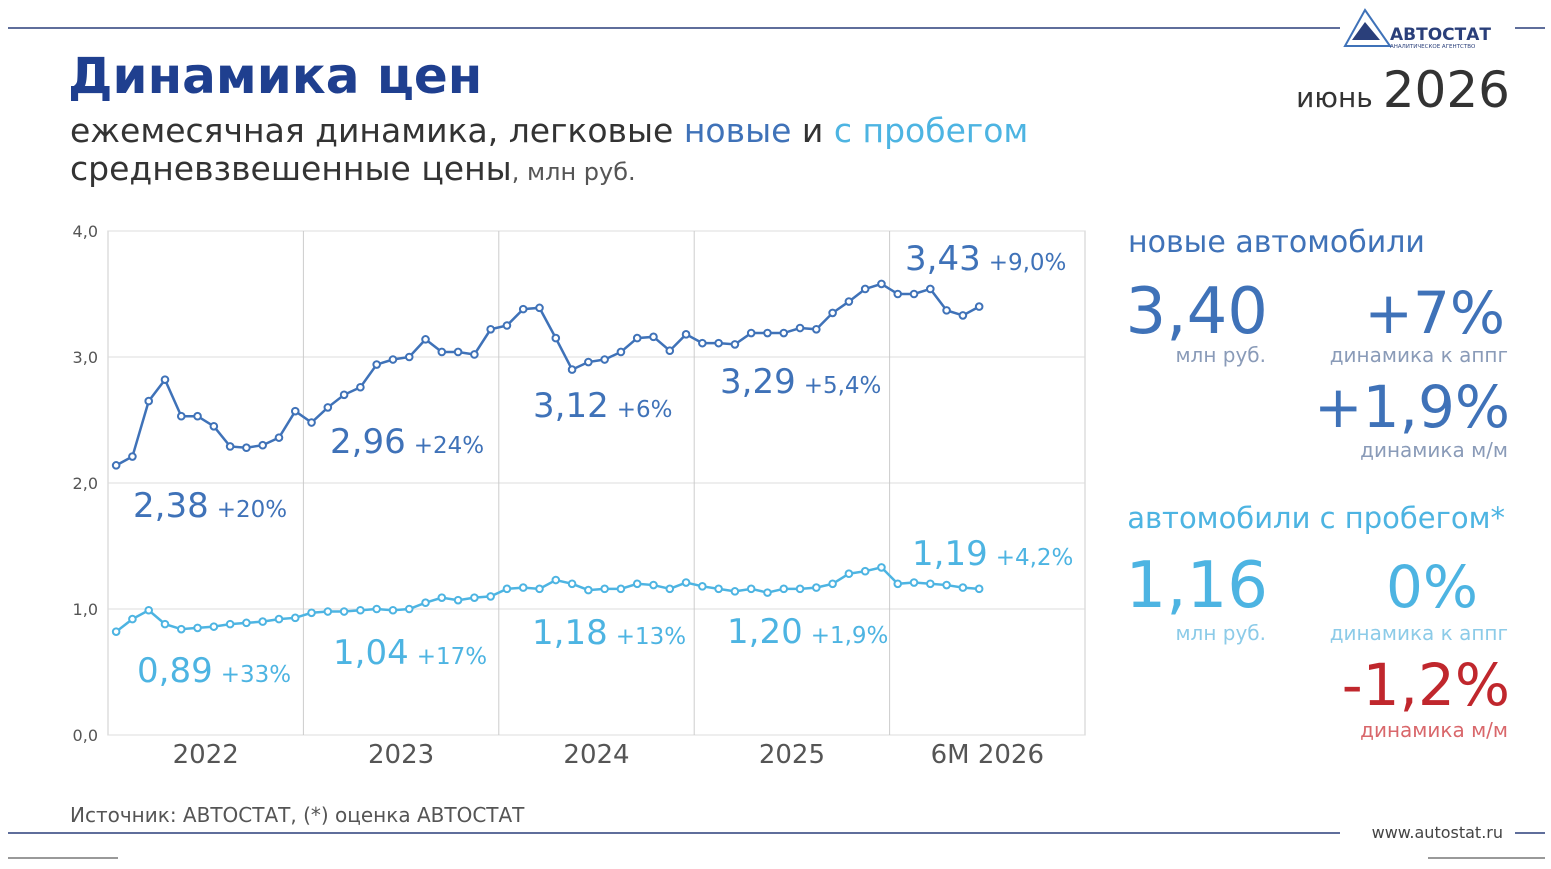 The height and width of the screenshot is (869, 1551). Describe the element at coordinates (738, 130) in the screenshot. I see `subtitle-new: новые` at that location.